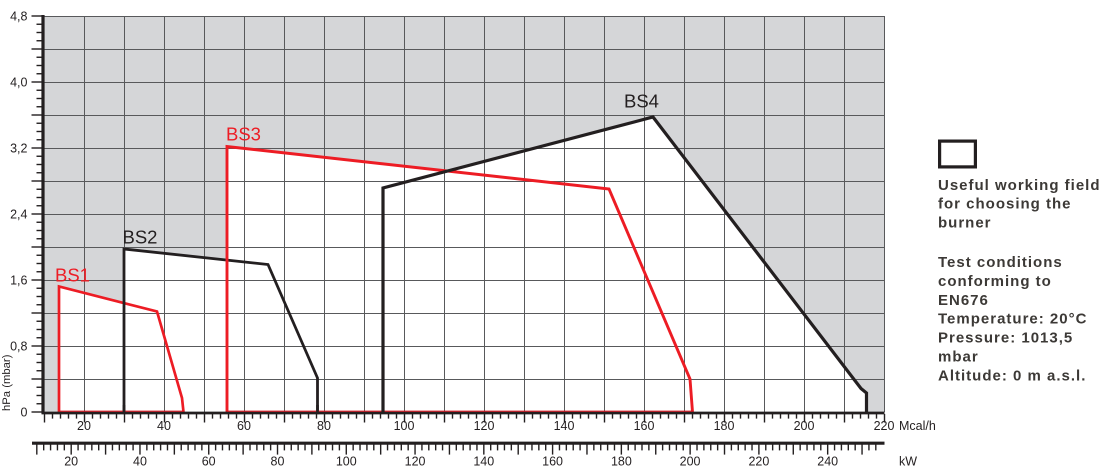 Image resolution: width=1108 pixels, height=472 pixels. I want to click on svg-text: 3,2, so click(18, 149).